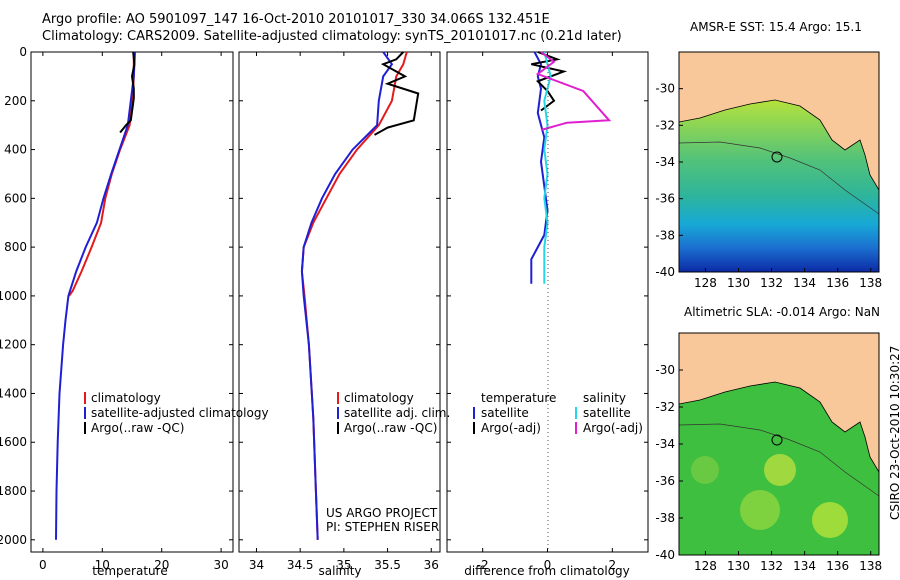  I want to click on y-tick-label: 1000, so click(13, 296).